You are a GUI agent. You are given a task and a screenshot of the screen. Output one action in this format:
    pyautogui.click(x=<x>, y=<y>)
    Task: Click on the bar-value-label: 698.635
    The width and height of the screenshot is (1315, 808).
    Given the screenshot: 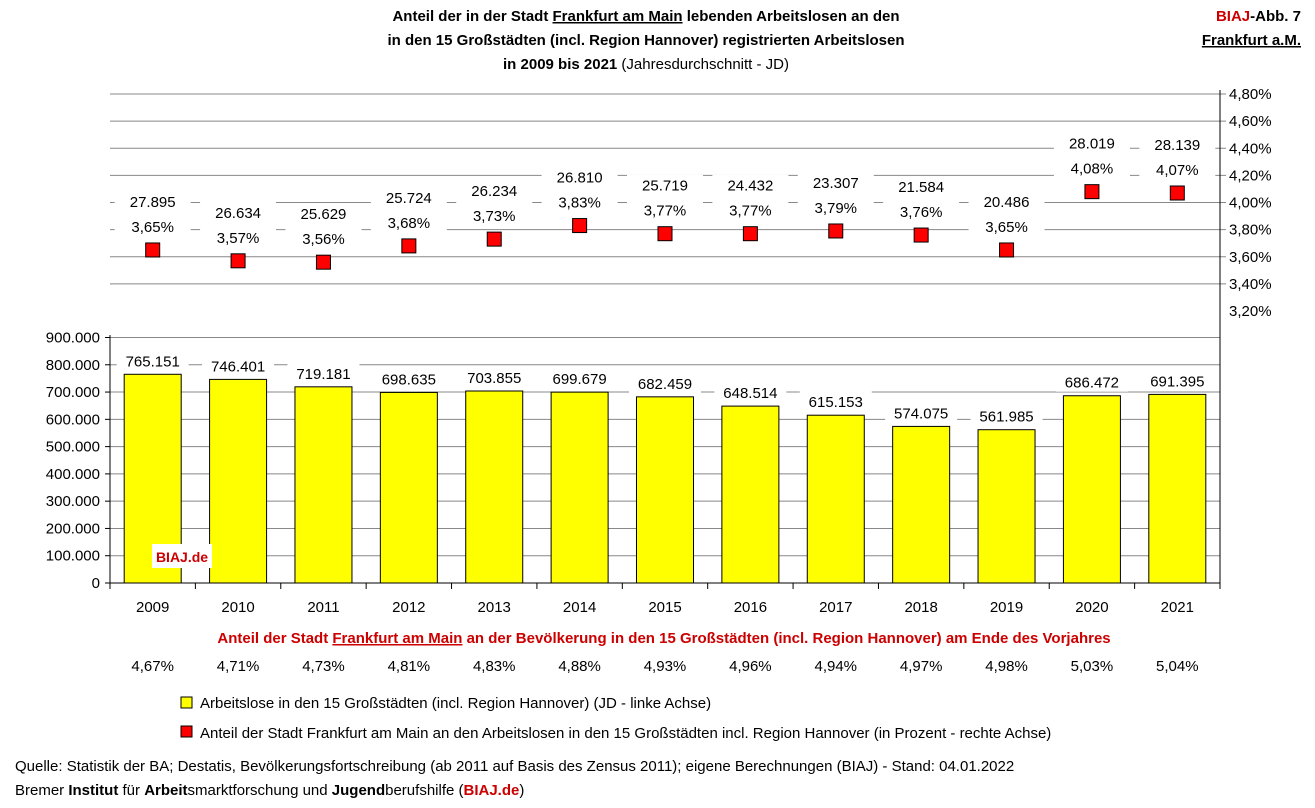 What is the action you would take?
    pyautogui.click(x=409, y=379)
    